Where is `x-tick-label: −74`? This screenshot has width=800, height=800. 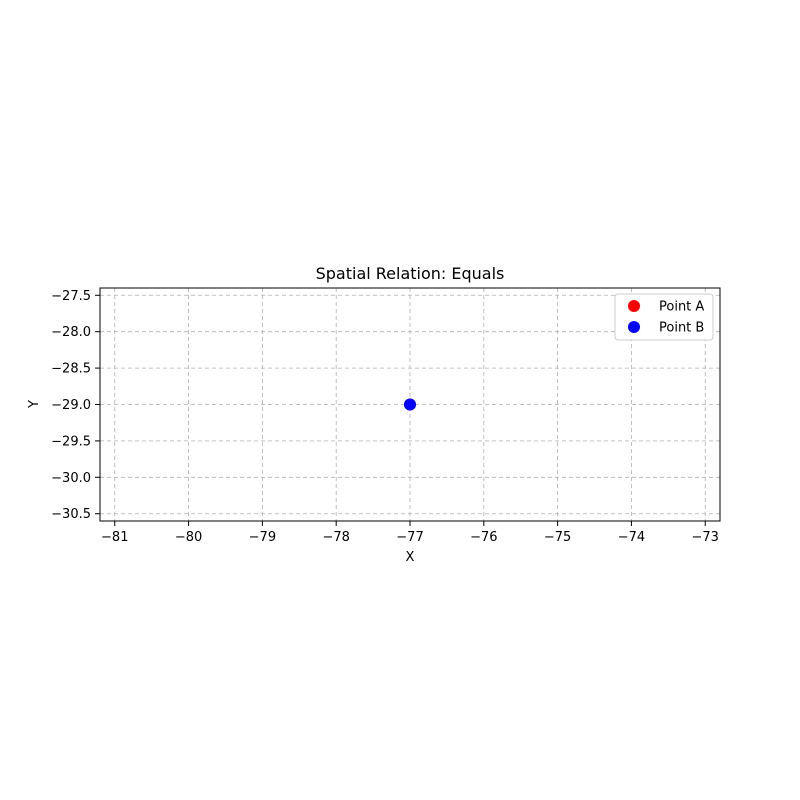
x-tick-label: −74 is located at coordinates (631, 537).